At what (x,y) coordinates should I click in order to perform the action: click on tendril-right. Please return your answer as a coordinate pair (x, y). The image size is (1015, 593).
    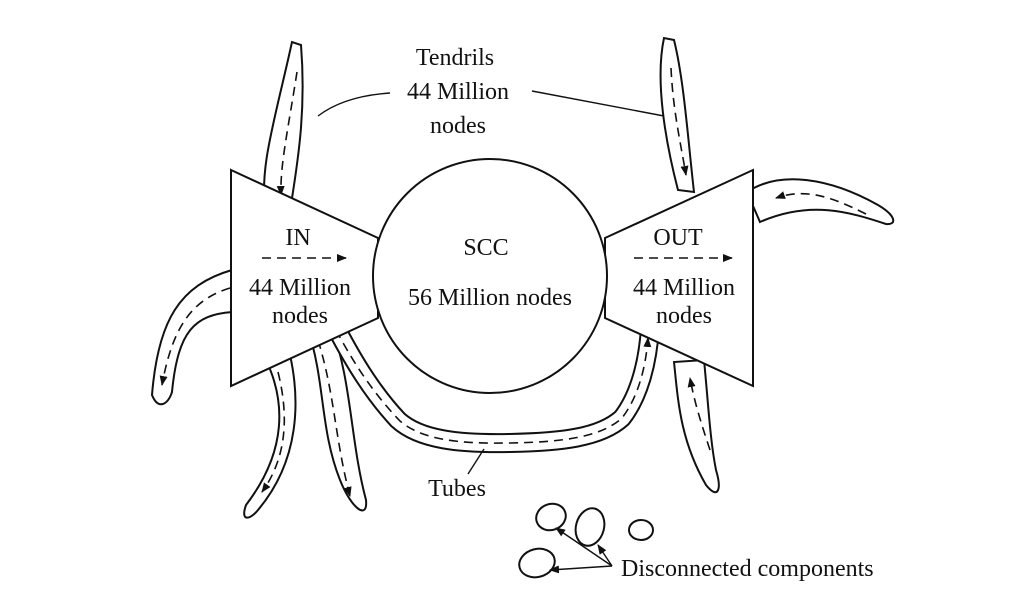
    Looking at the image, I should click on (820, 202).